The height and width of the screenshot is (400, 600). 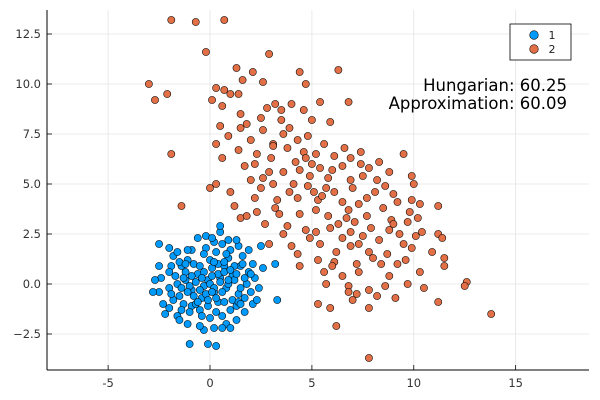 I want to click on annotation-approximation: Approximation: 60.09, so click(x=478, y=103).